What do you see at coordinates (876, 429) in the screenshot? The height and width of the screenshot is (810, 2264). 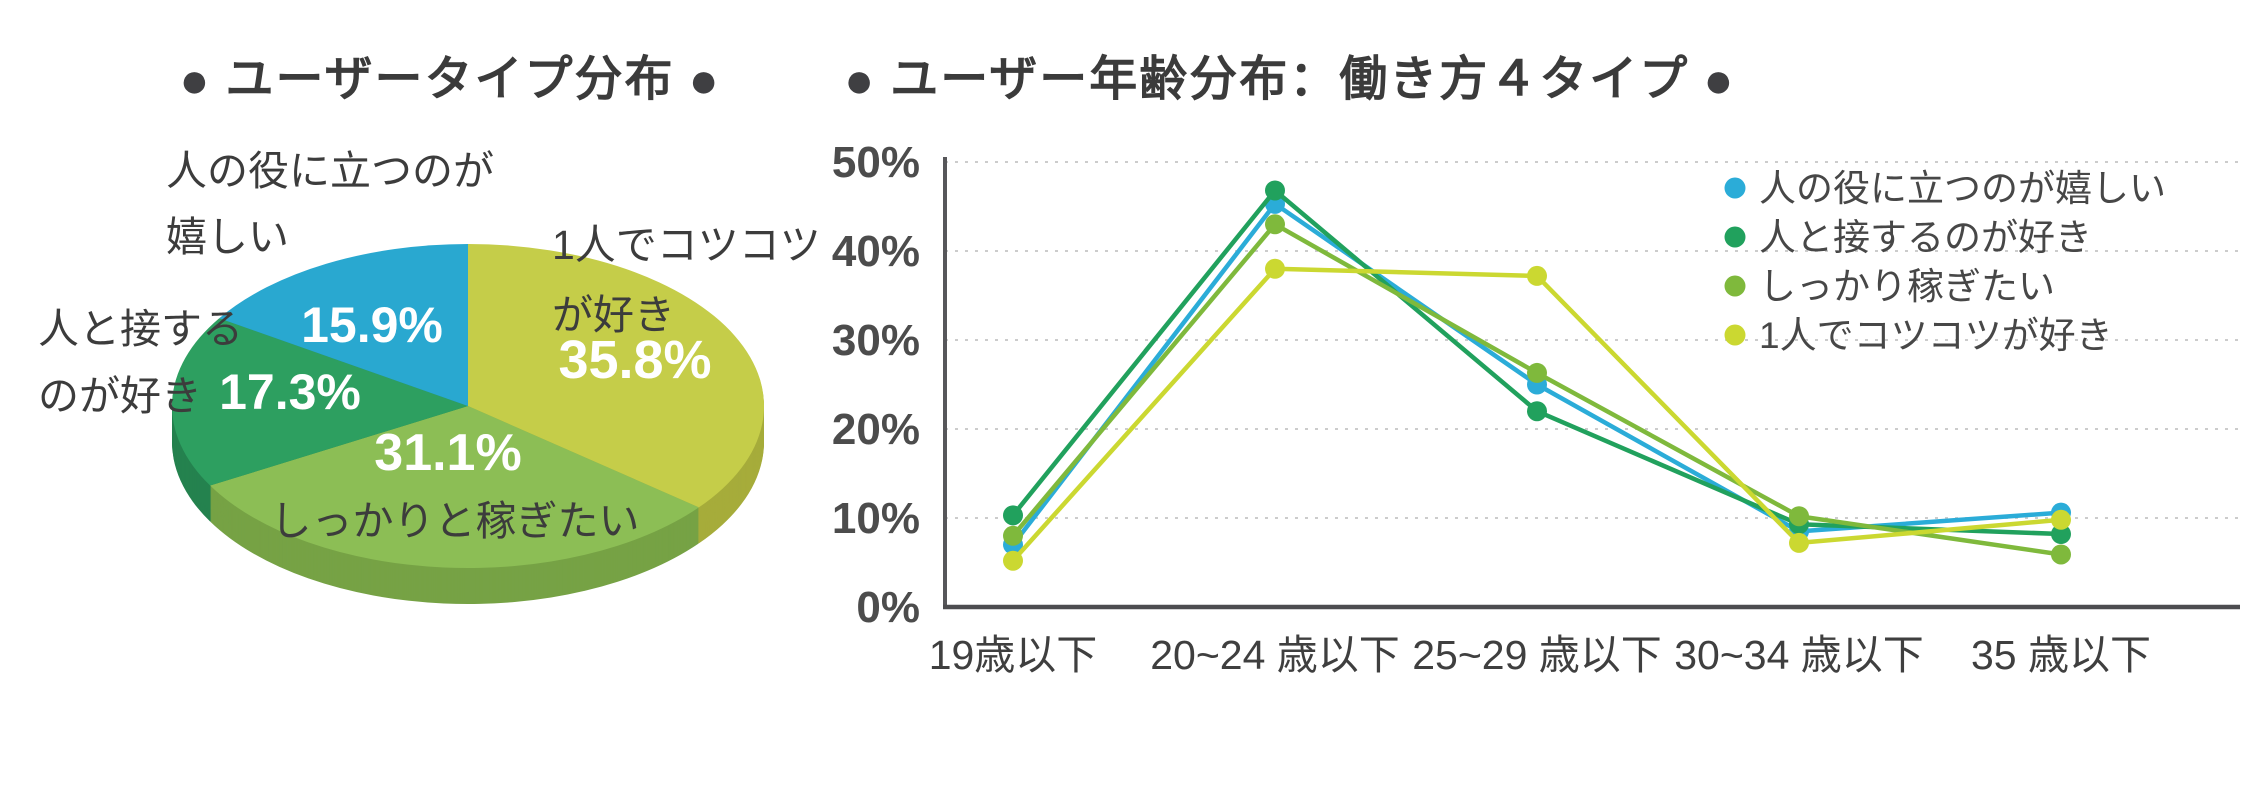 I see `y-tick-label: 20%` at bounding box center [876, 429].